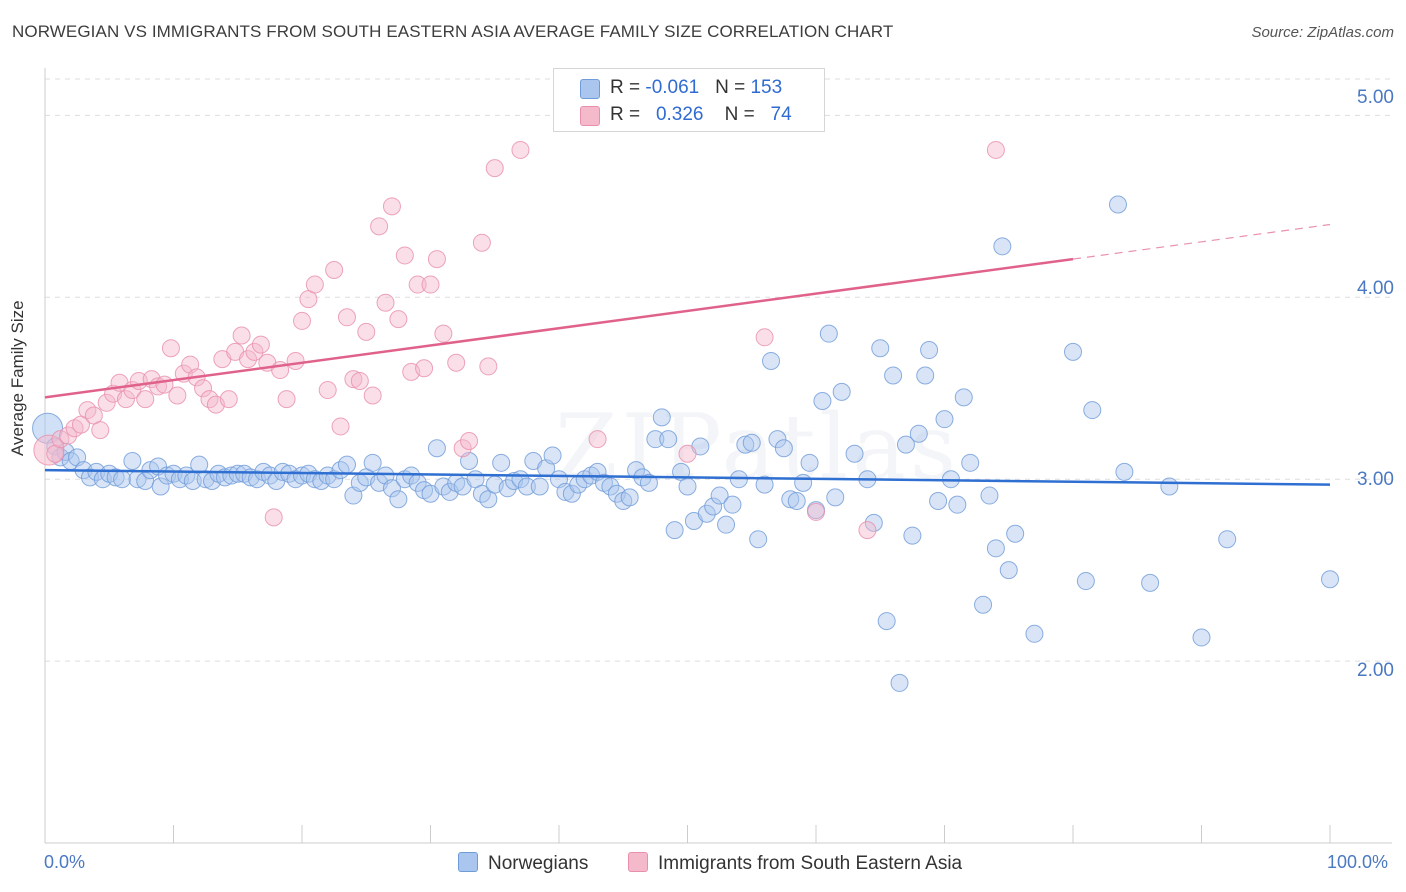 Image resolution: width=1406 pixels, height=892 pixels. What do you see at coordinates (689, 100) in the screenshot?
I see `correlation-legend: R = -0.061 N = 153 R = 0.326 N = 74` at bounding box center [689, 100].